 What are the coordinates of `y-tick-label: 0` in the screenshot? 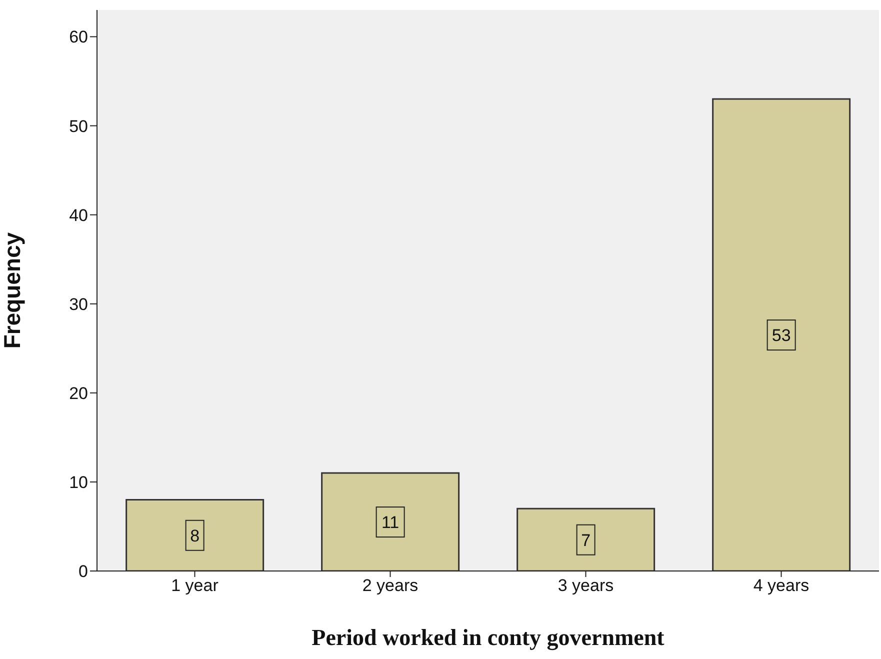 It's located at (83, 572).